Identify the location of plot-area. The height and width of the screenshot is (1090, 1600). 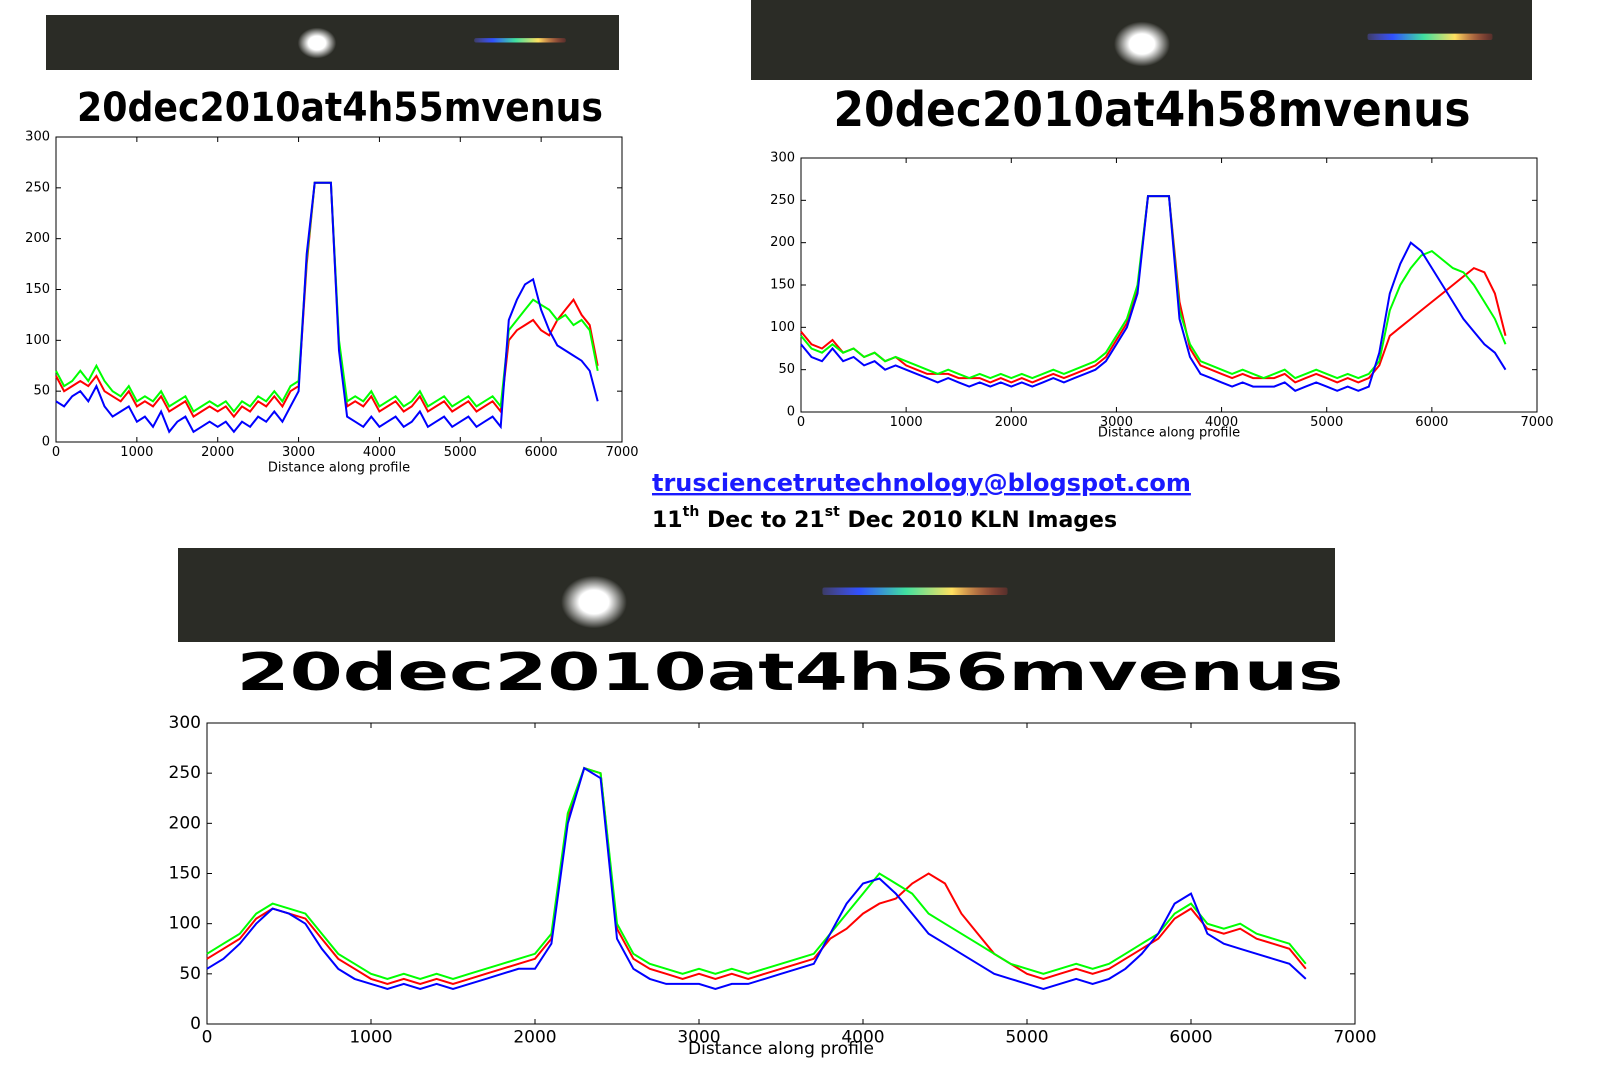
(339, 289).